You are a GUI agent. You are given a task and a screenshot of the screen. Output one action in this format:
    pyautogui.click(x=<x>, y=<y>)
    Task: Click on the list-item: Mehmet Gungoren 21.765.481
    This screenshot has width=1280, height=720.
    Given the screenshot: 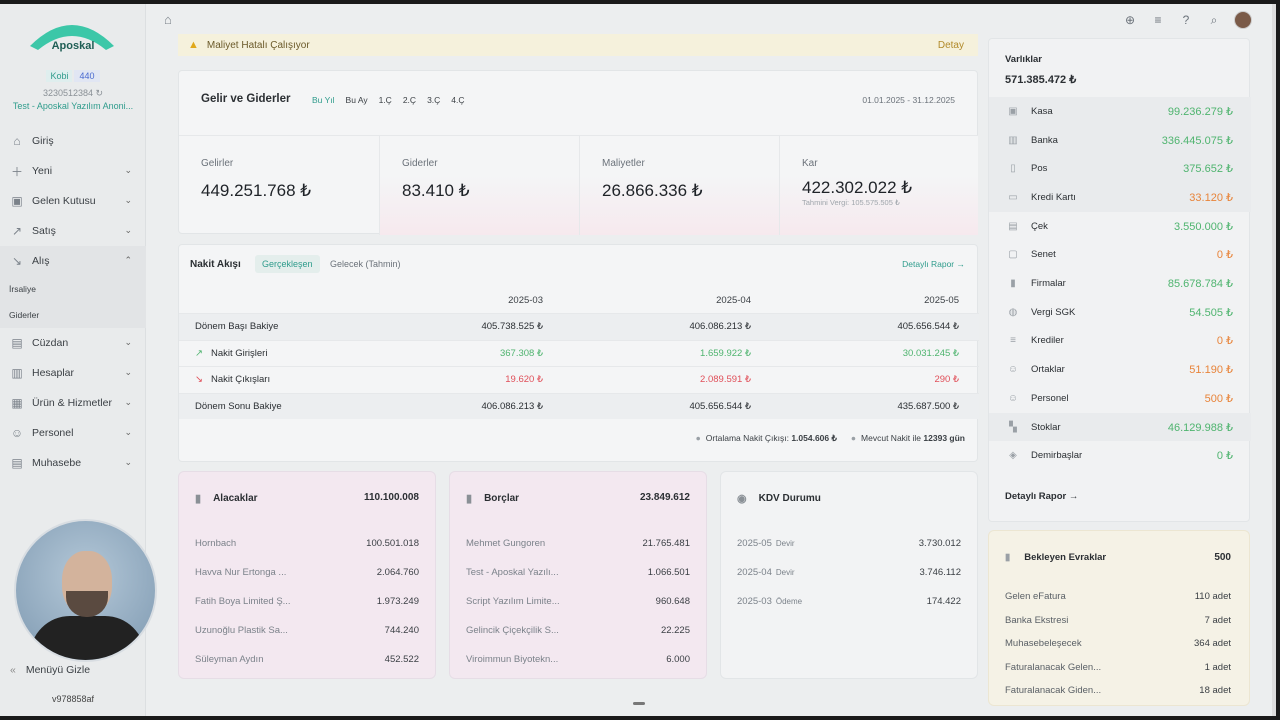 What is the action you would take?
    pyautogui.click(x=578, y=552)
    